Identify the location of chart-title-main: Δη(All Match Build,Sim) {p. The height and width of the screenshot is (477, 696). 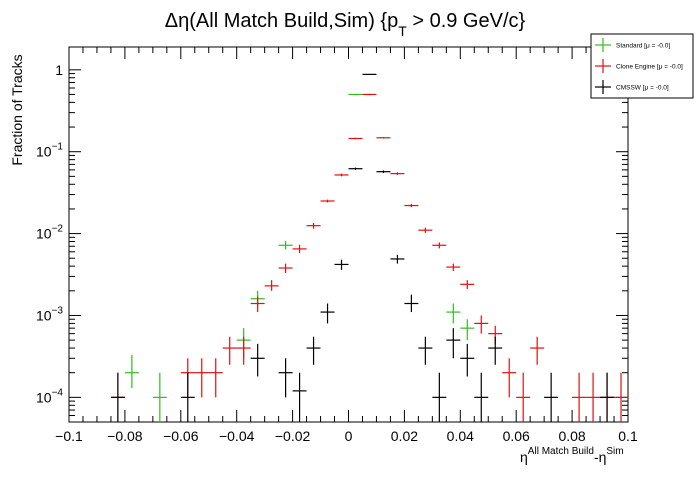
(281, 21).